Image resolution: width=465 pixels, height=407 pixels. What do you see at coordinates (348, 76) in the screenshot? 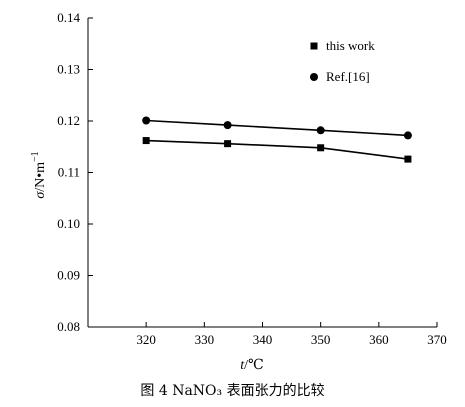
I see `legend-label: Ref.[16]` at bounding box center [348, 76].